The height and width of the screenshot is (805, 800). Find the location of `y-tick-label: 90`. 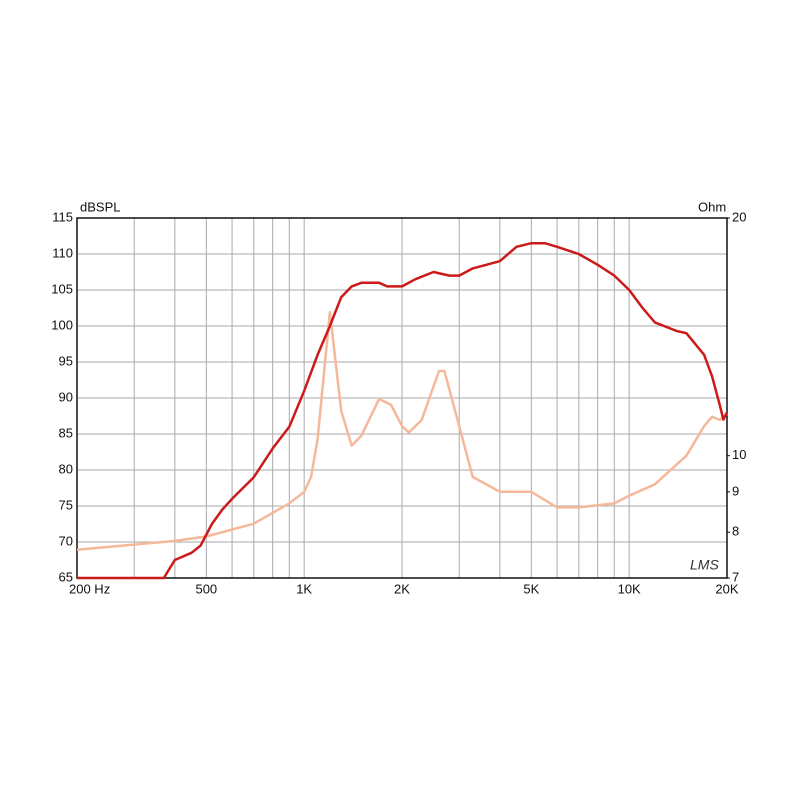

y-tick-label: 90 is located at coordinates (66, 396).